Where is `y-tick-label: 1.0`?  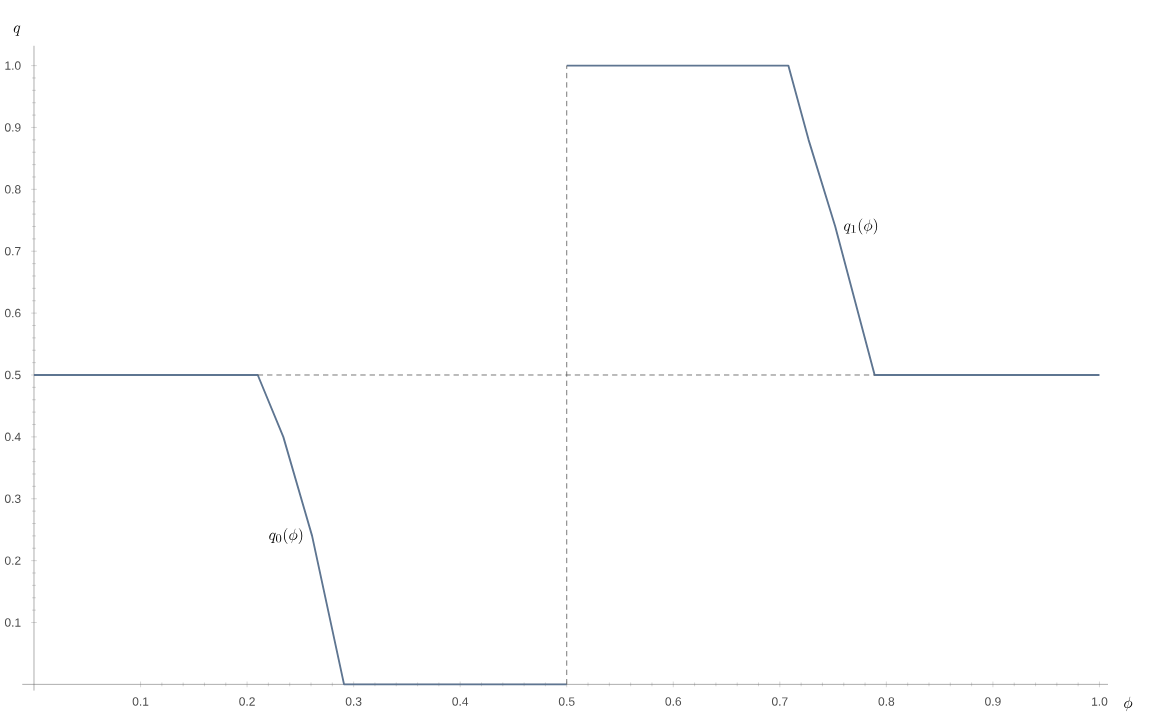
y-tick-label: 1.0 is located at coordinates (13, 65).